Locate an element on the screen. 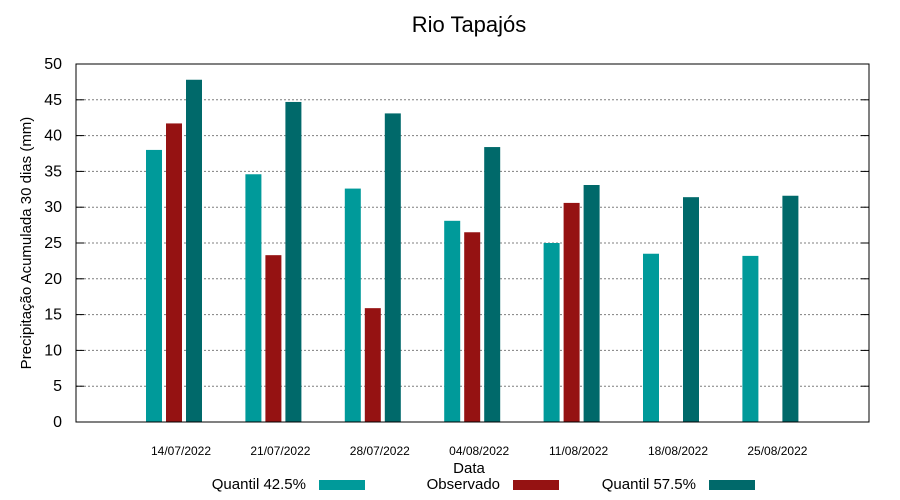  legend-label: Quantil 42.5% is located at coordinates (259, 484).